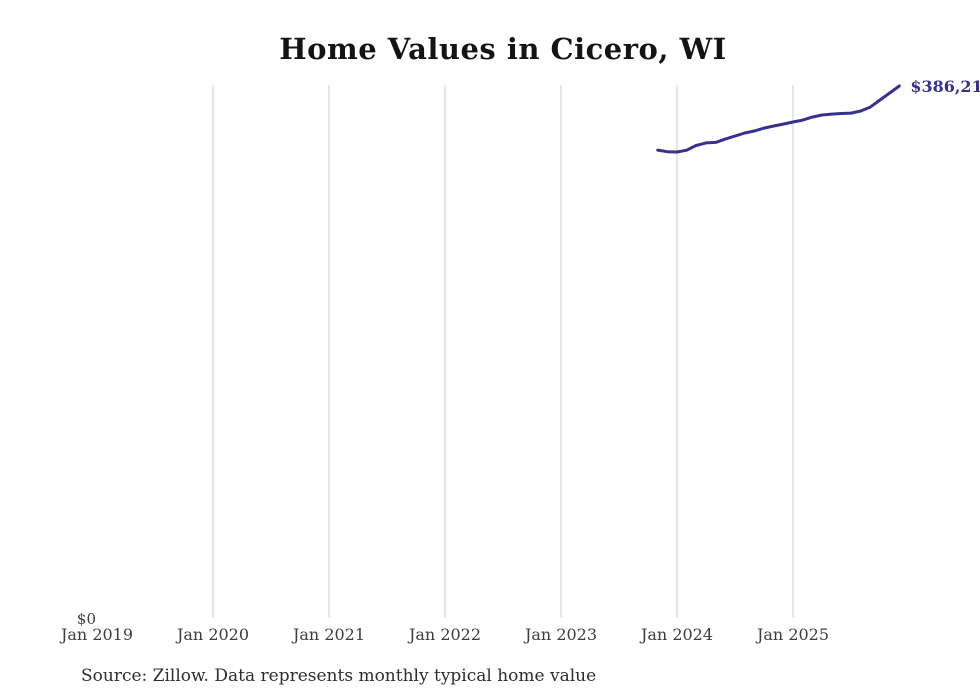 Image resolution: width=980 pixels, height=699 pixels. Describe the element at coordinates (945, 86) in the screenshot. I see `latest-value-label: $386,211` at that location.